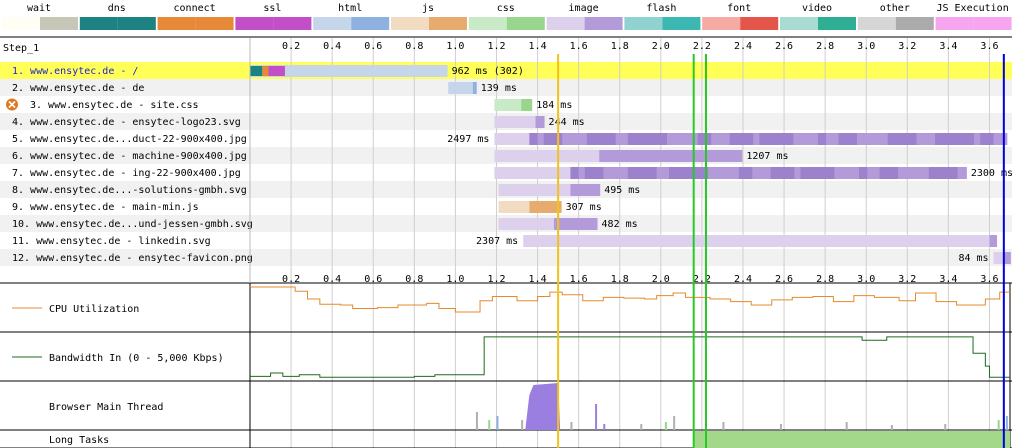 This screenshot has height=448, width=1012. I want to click on legend-label-flash: flash, so click(661, 8).